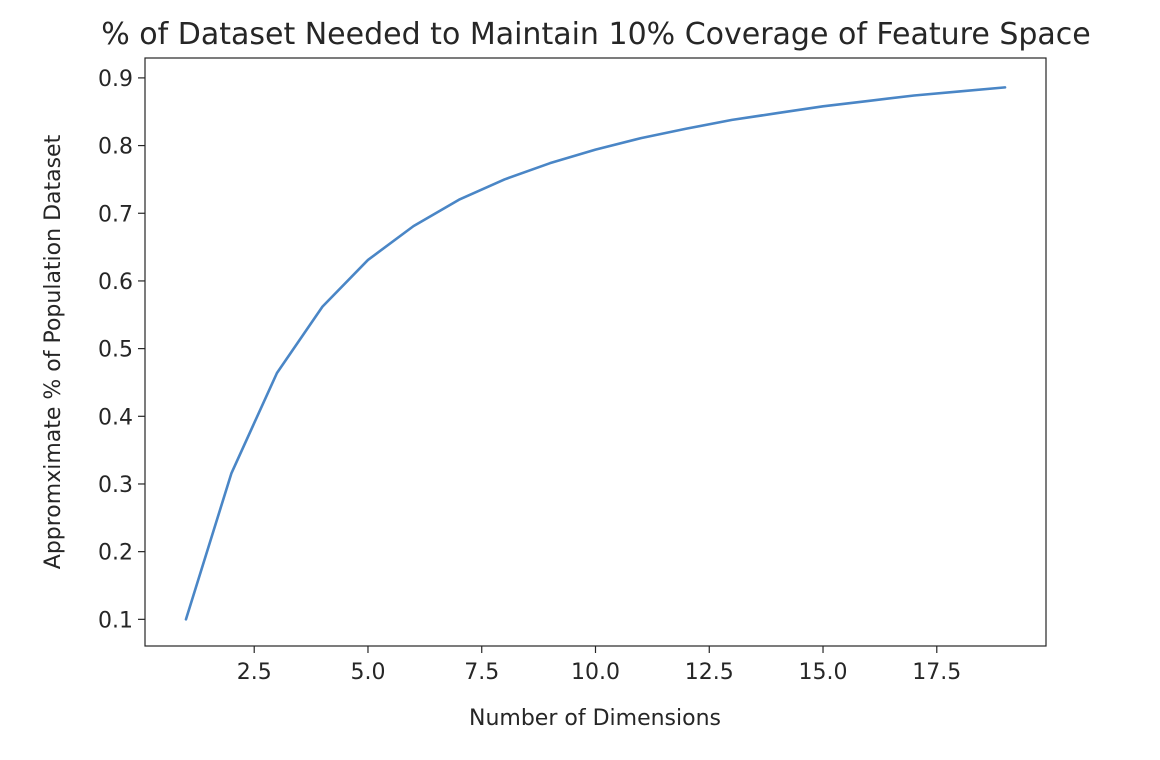  Describe the element at coordinates (115, 214) in the screenshot. I see `y-tick-label: 0.7` at that location.